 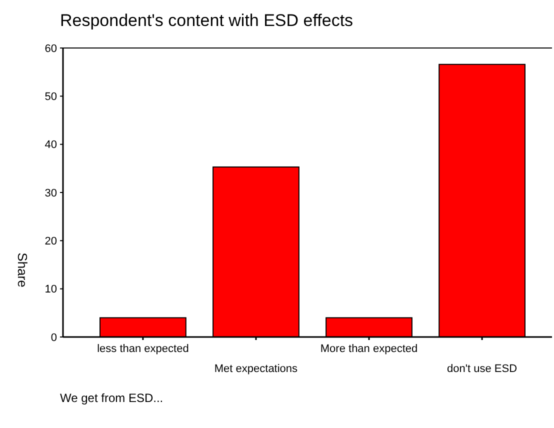 What do you see at coordinates (207, 20) in the screenshot?
I see `chart-title: Respondent's content with ESD effects` at bounding box center [207, 20].